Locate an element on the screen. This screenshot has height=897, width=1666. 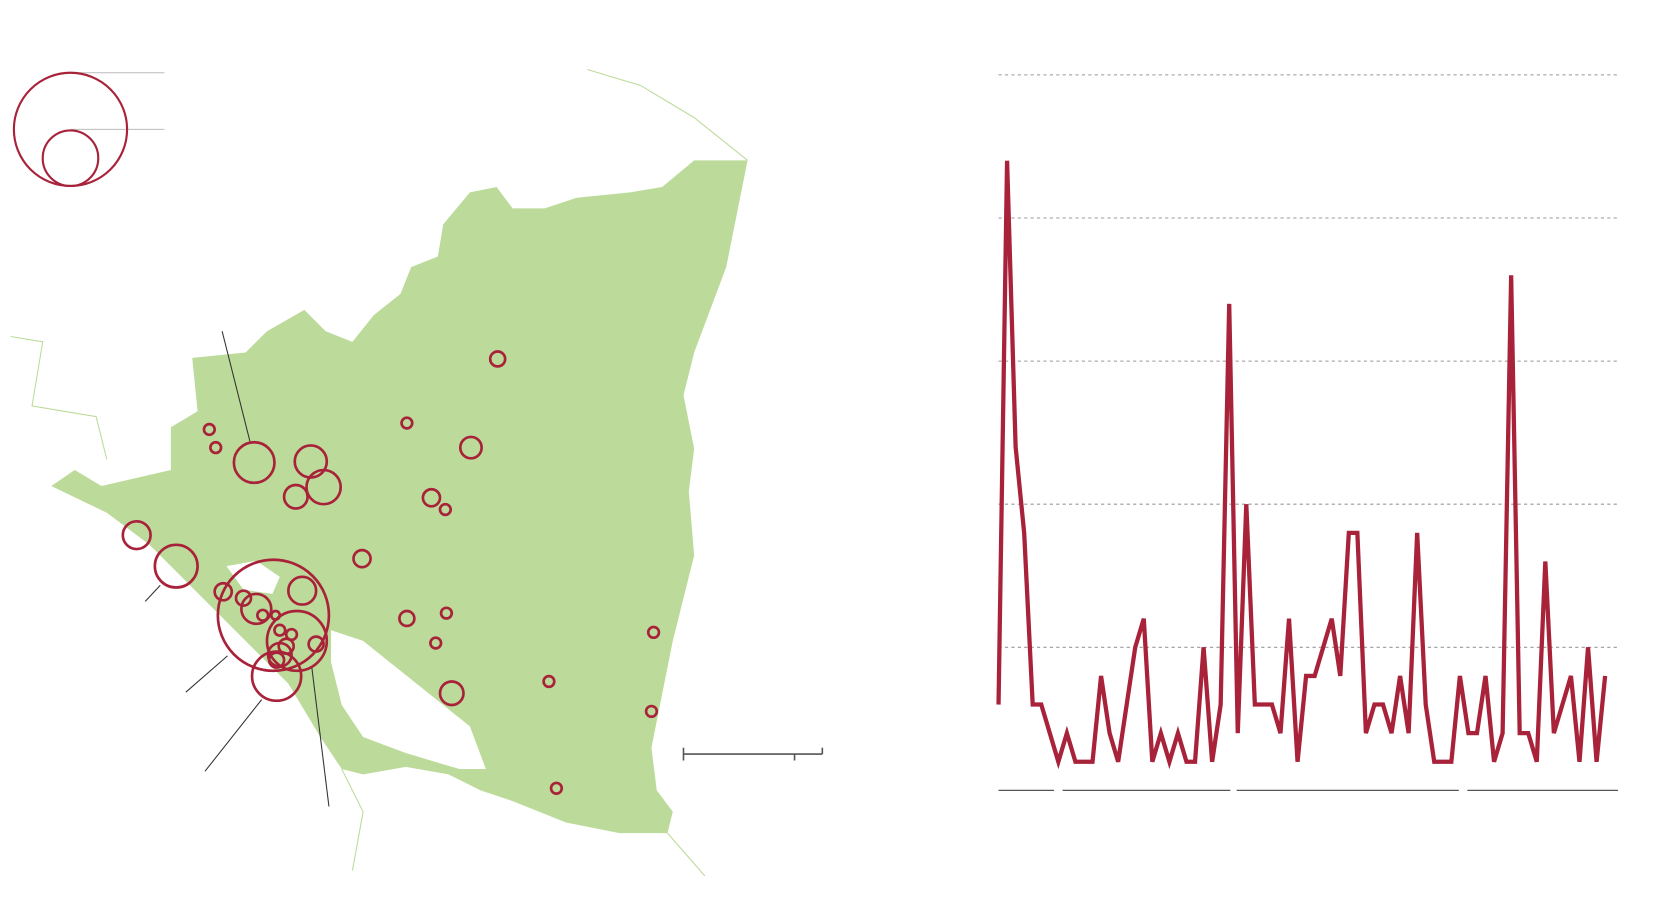
size-legend is located at coordinates (88, 129).